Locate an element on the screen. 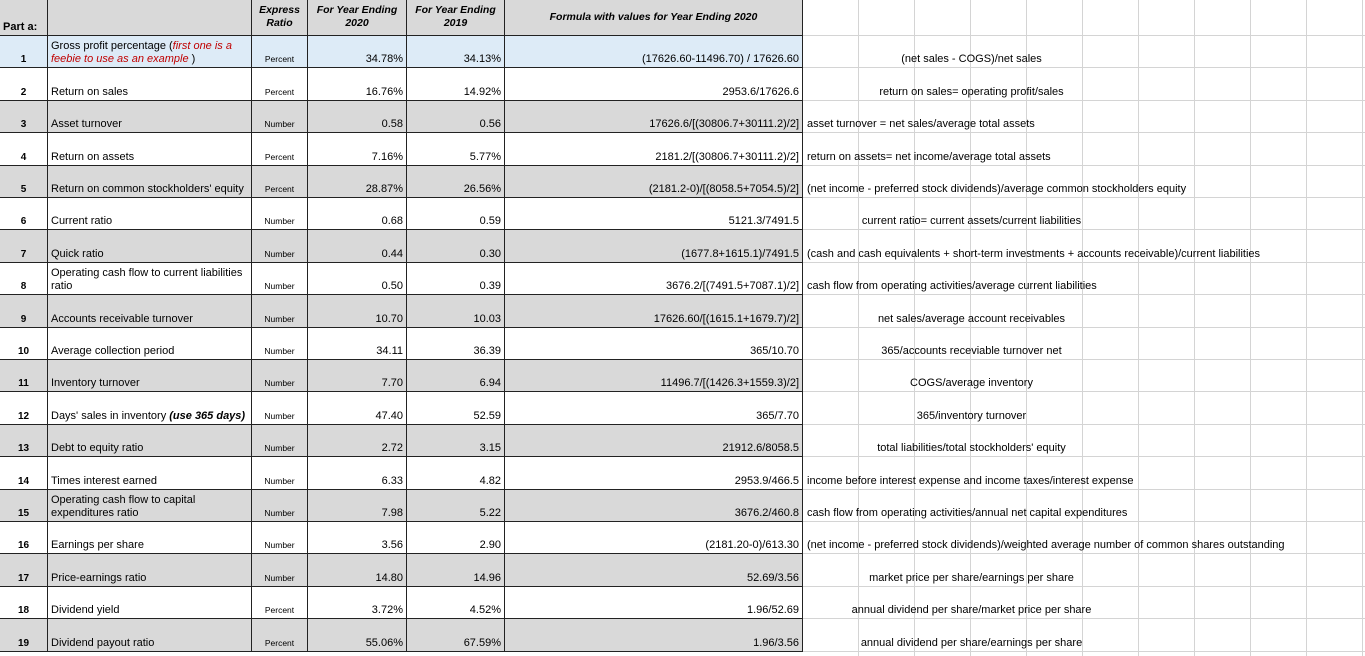  name-text: Dividend yield is located at coordinates (85, 610).